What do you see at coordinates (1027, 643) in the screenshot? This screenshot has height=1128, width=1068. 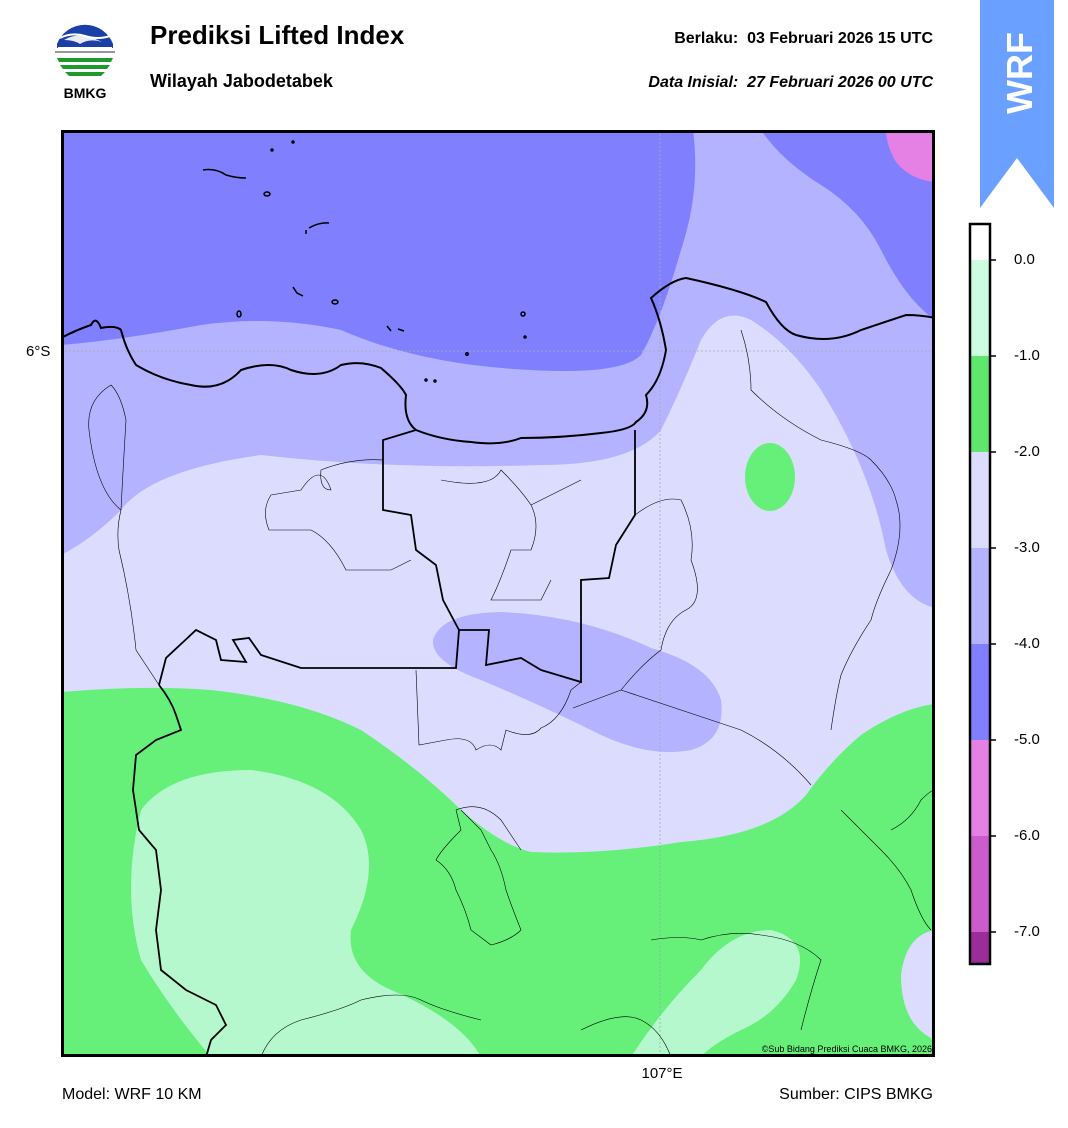 I see `colorbar-tick-label: -4.0` at bounding box center [1027, 643].